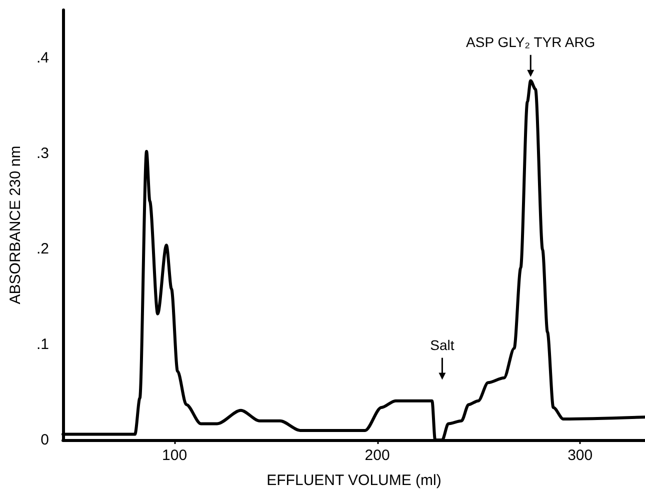 The height and width of the screenshot is (493, 645). I want to click on annotation: ASP GLY₂ TYR ARG, so click(531, 42).